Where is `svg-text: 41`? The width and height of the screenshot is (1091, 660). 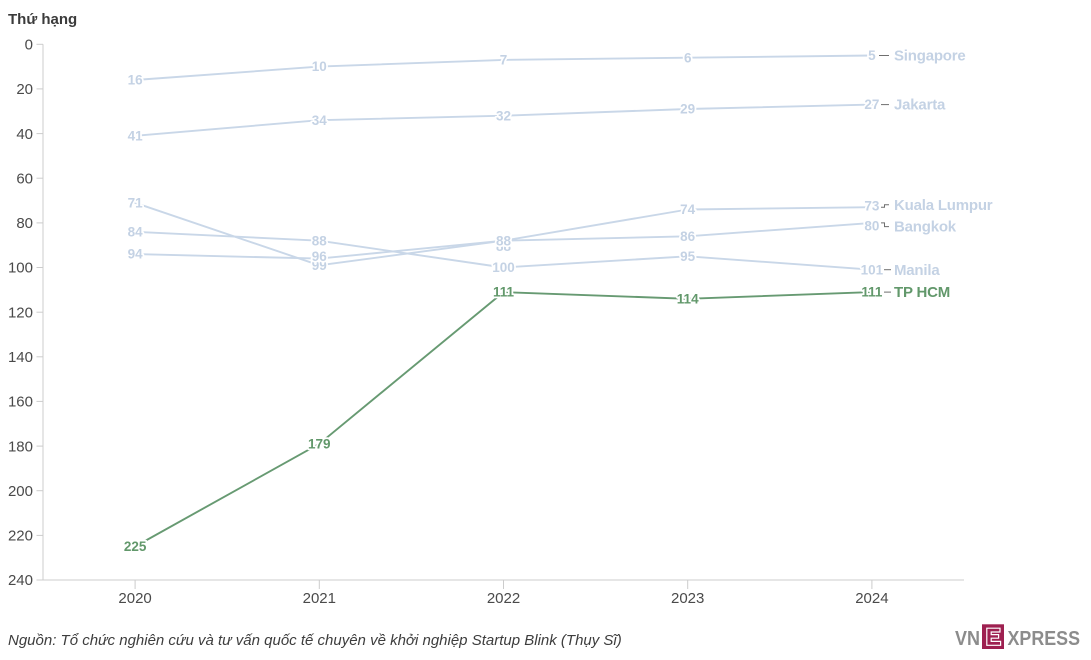 svg-text: 41 is located at coordinates (136, 135).